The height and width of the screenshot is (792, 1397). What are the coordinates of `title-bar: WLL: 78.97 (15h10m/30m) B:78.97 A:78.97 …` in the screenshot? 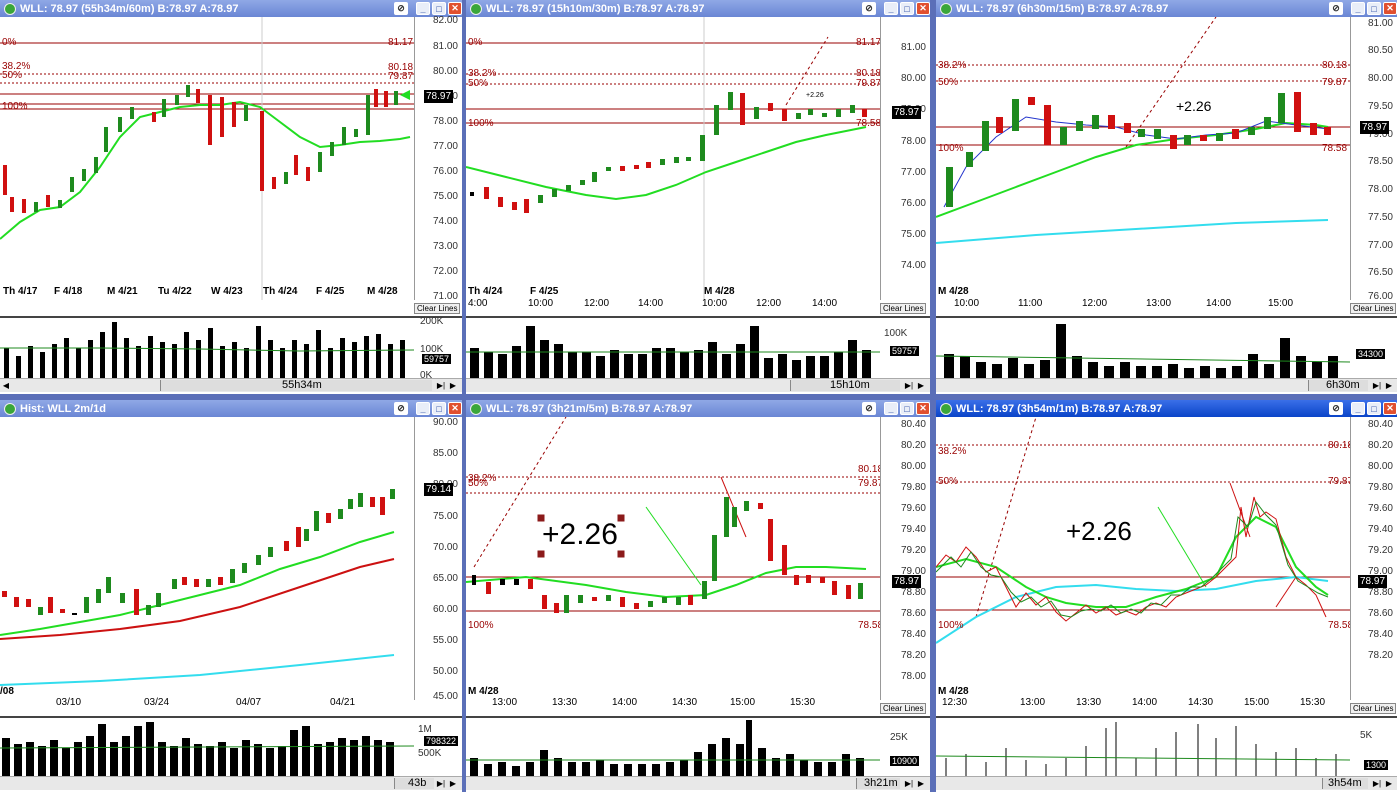 It's located at (698, 8).